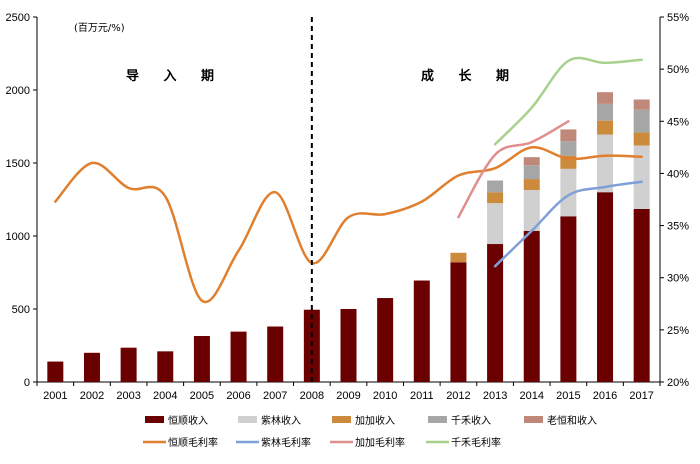  Describe the element at coordinates (27, 383) in the screenshot. I see `y-left-tick-label: 0` at that location.